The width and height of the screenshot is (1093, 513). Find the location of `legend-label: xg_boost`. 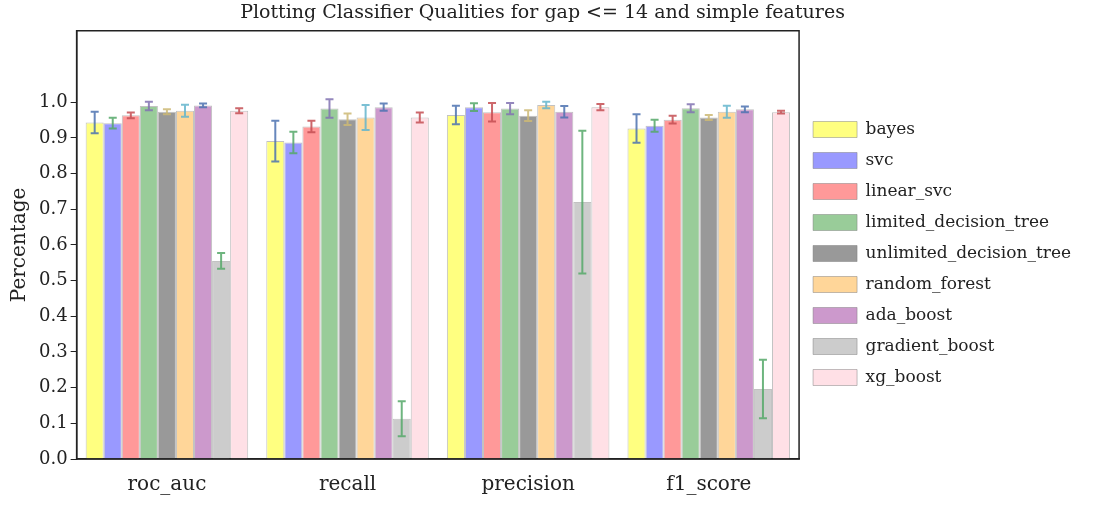

legend-label: xg_boost is located at coordinates (903, 375).